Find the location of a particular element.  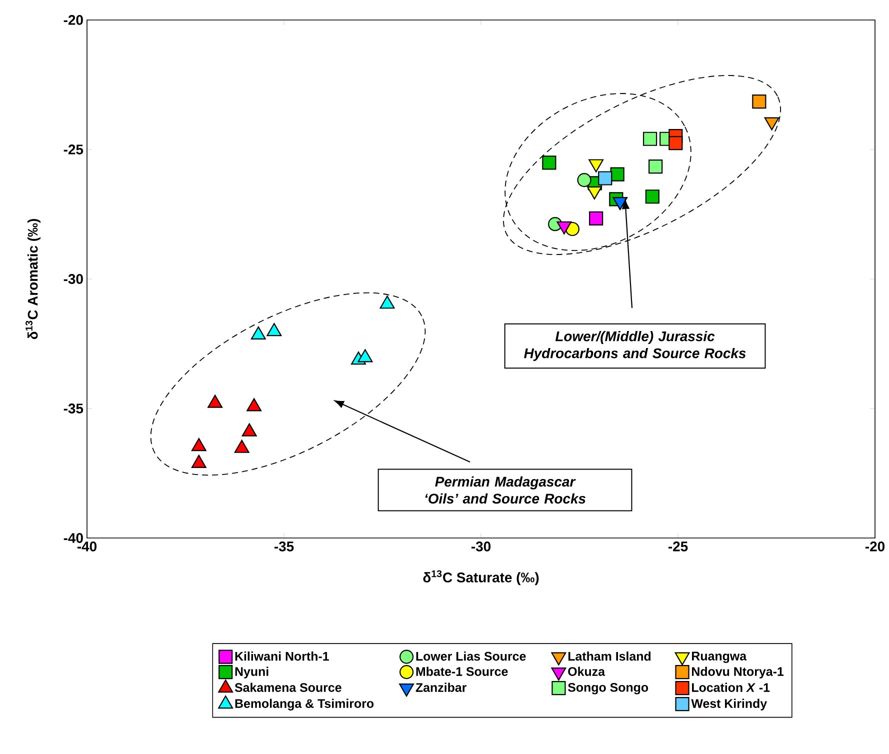

legend-label: Zanzibar is located at coordinates (441, 687).